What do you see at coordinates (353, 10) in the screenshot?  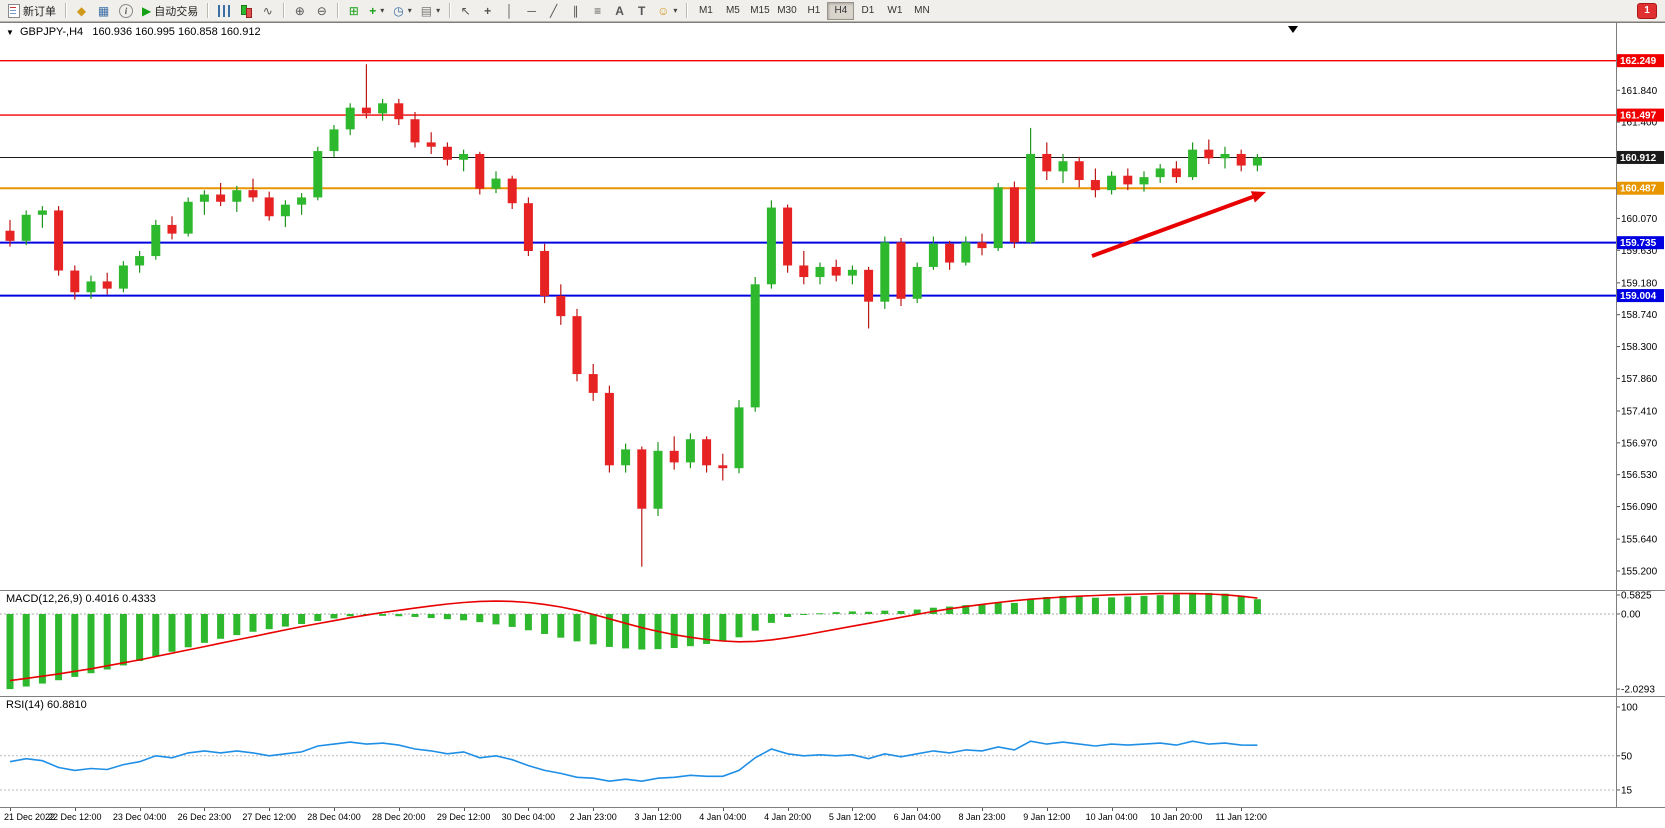 I see `tile-windows-button: ⊞` at bounding box center [353, 10].